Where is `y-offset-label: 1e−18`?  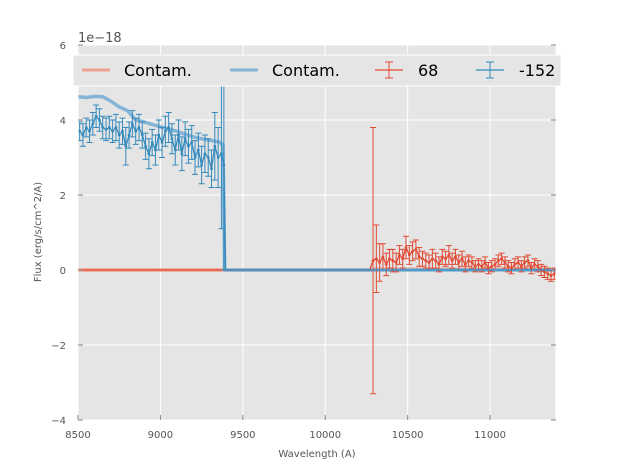
y-offset-label: 1e−18 is located at coordinates (100, 38).